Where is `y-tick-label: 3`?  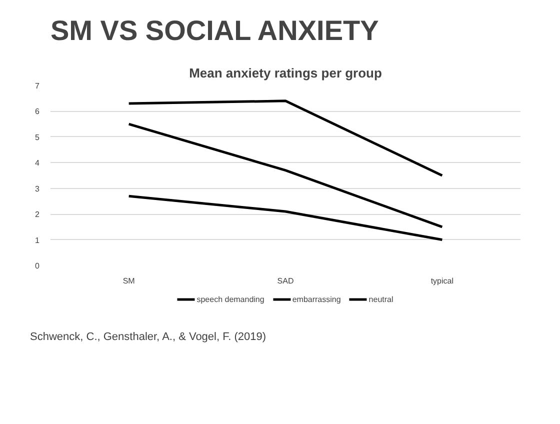
y-tick-label: 3 is located at coordinates (37, 189).